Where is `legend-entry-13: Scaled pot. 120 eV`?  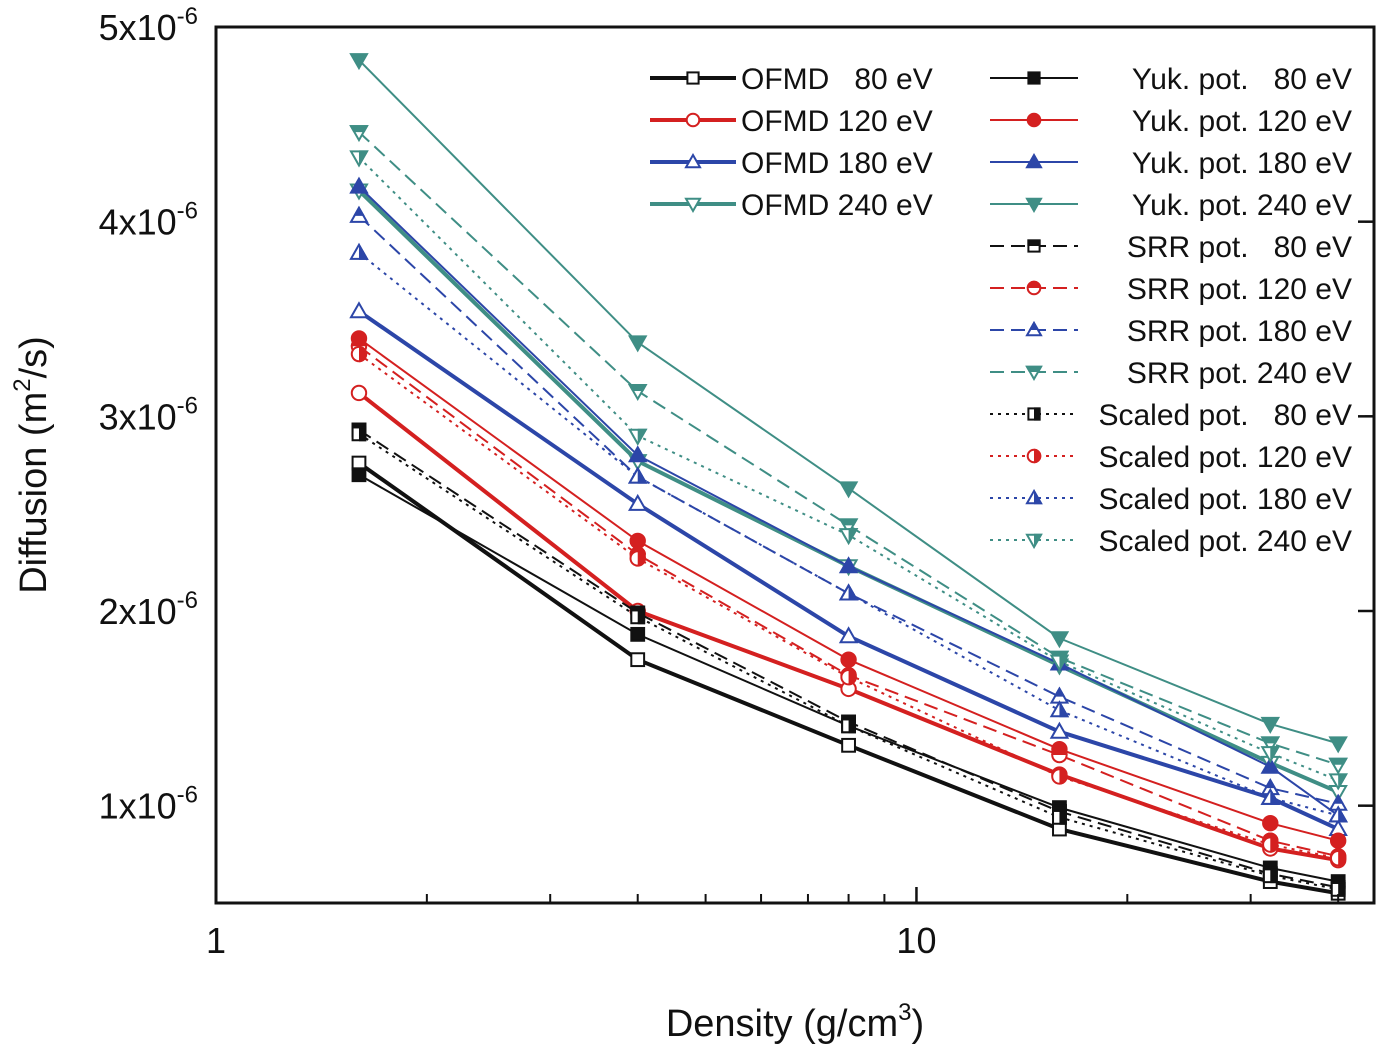
legend-entry-13: Scaled pot. 120 eV is located at coordinates (1171, 457).